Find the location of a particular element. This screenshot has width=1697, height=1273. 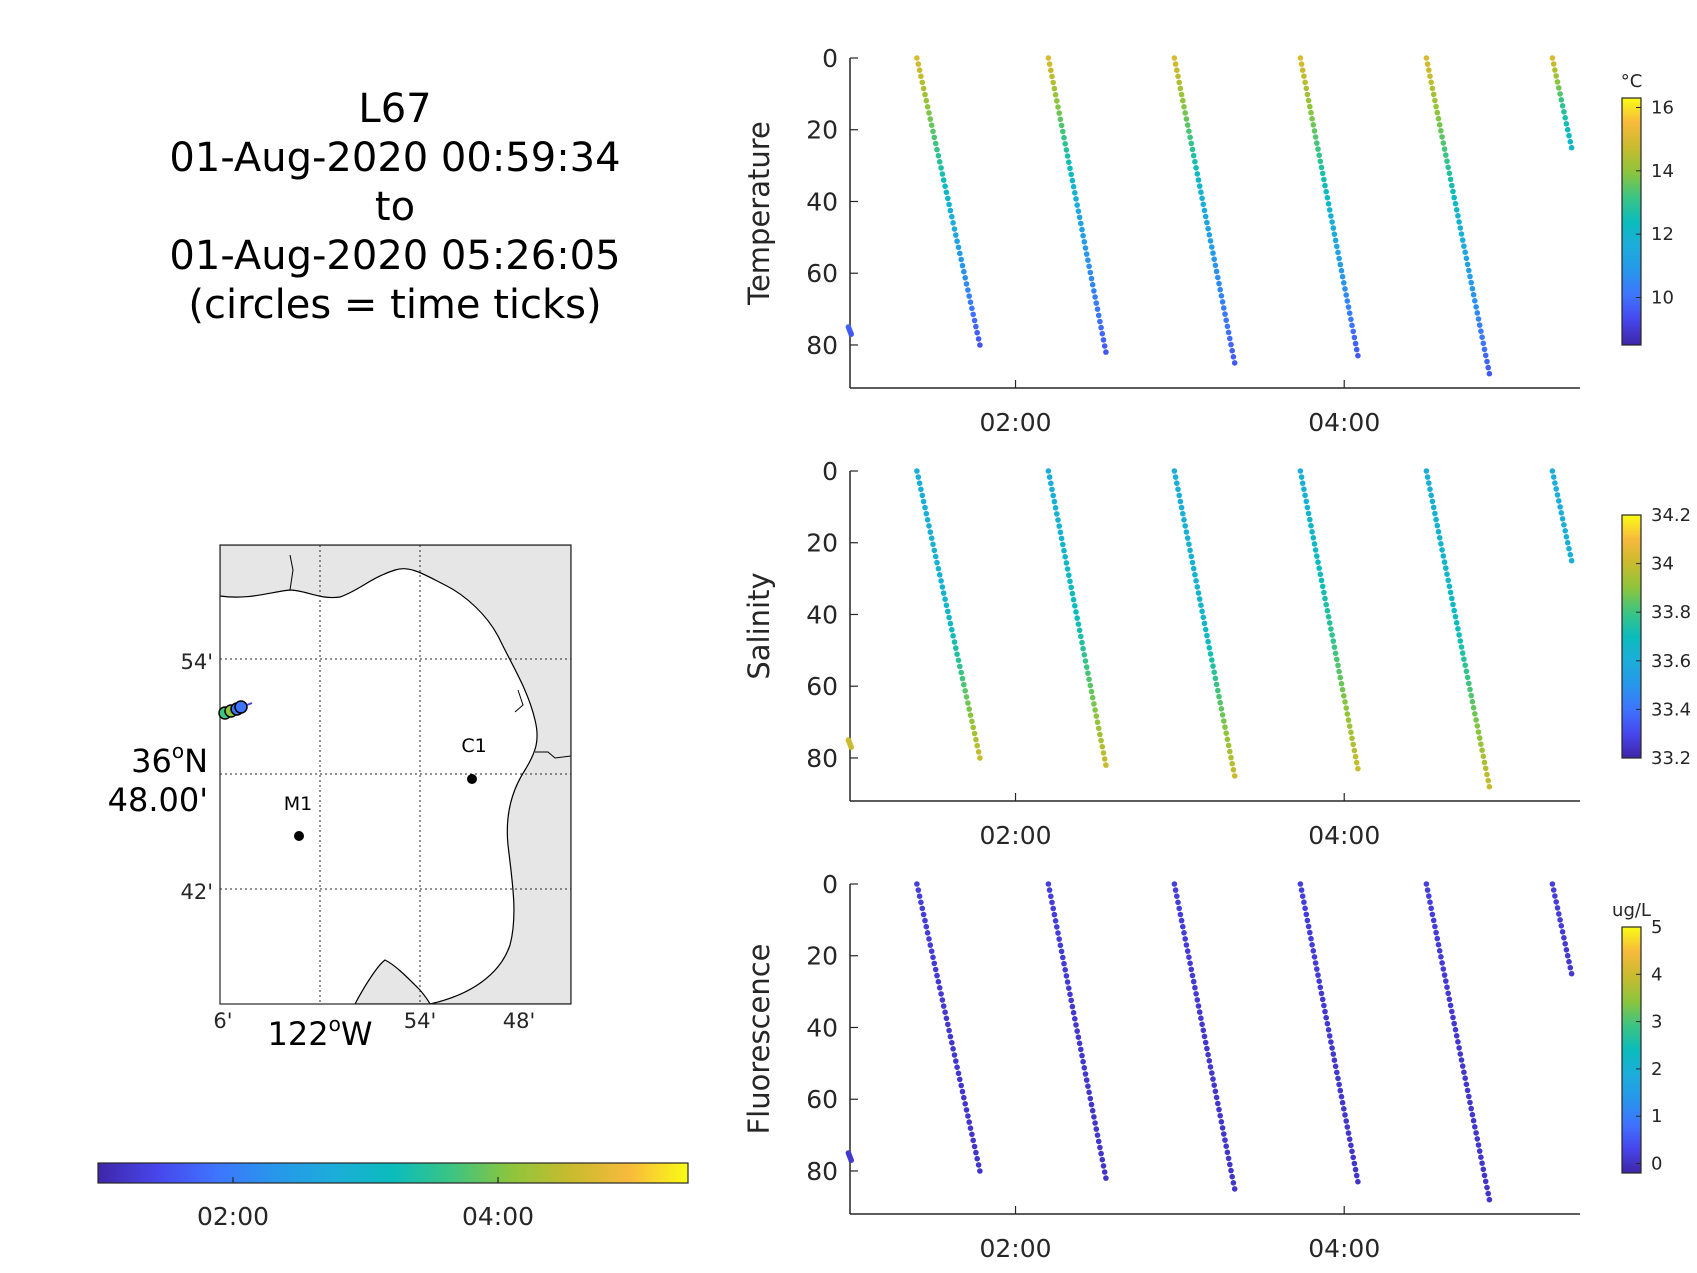

y-tick-label: 20 is located at coordinates (822, 956).